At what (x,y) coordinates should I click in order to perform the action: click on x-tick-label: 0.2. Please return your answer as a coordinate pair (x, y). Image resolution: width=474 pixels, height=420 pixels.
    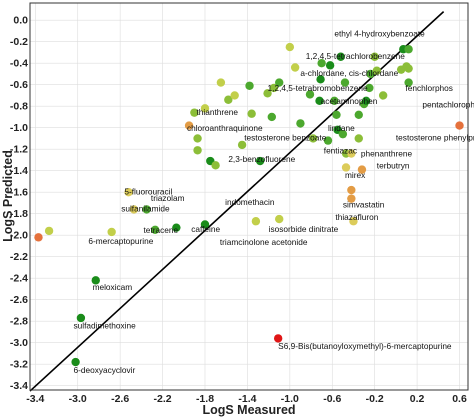
    Looking at the image, I should click on (417, 399).